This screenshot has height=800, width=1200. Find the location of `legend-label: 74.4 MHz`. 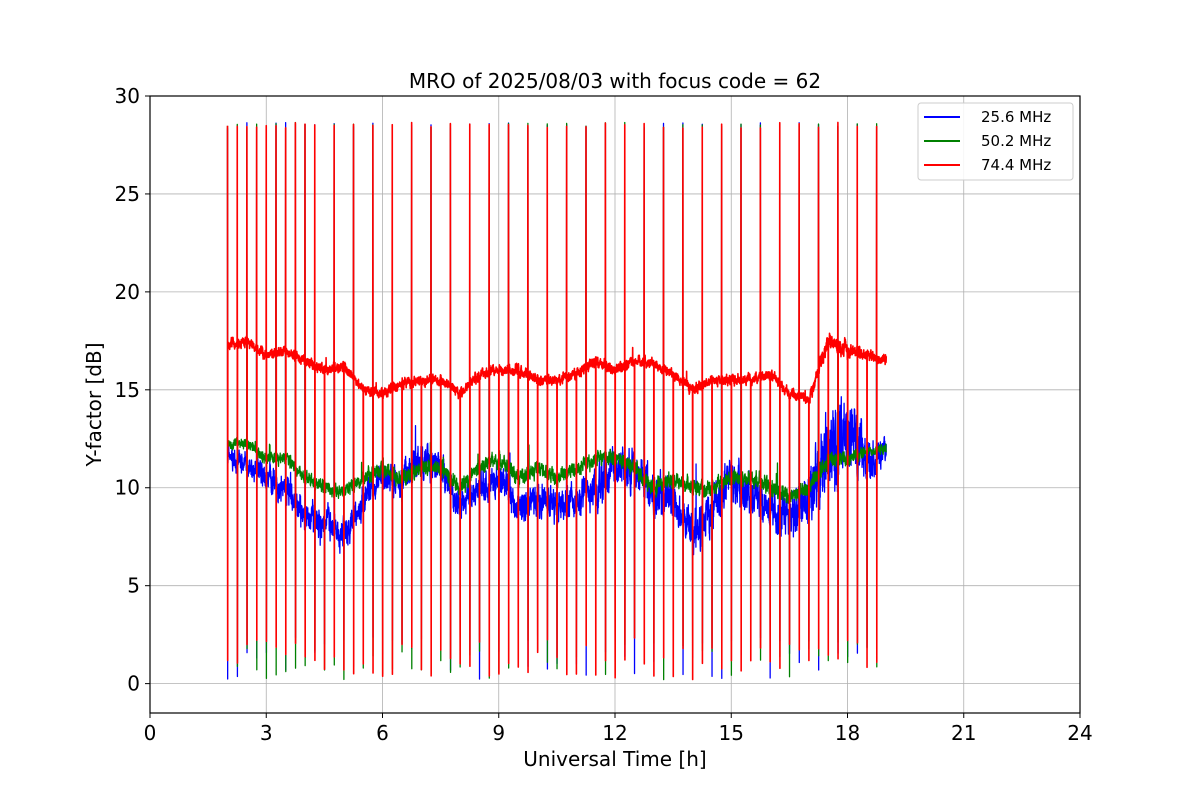

legend-label: 74.4 MHz is located at coordinates (1016, 165).